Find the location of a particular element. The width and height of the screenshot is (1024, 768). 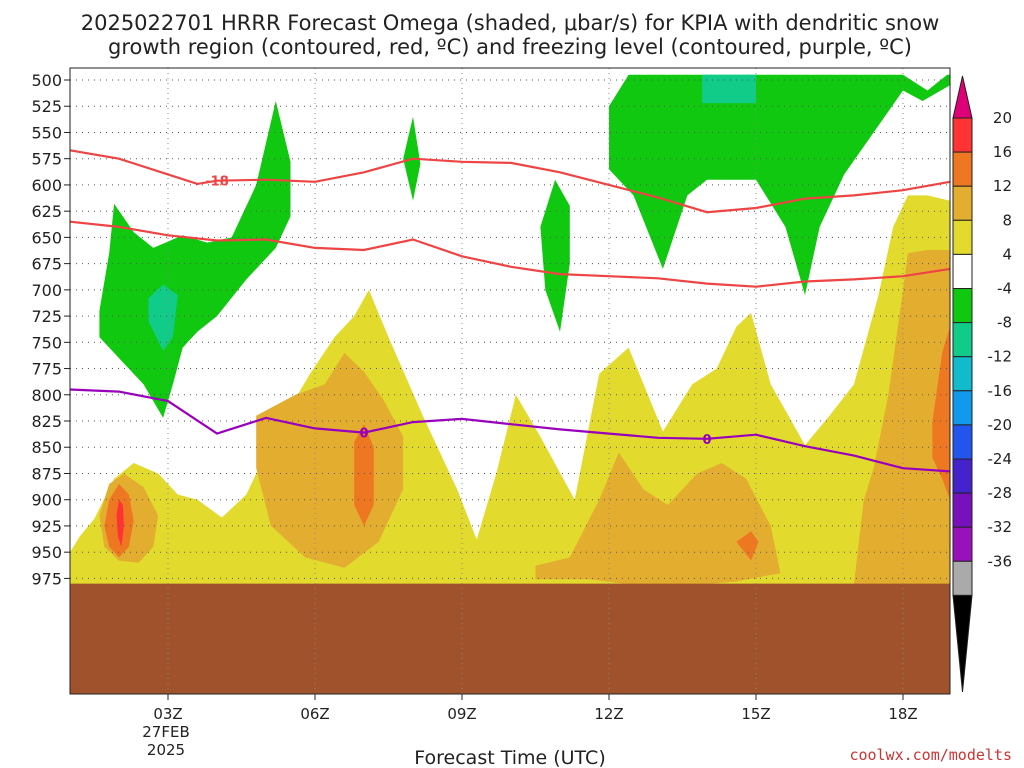

colorbar-tick-12: -32 is located at coordinates (1000, 527).